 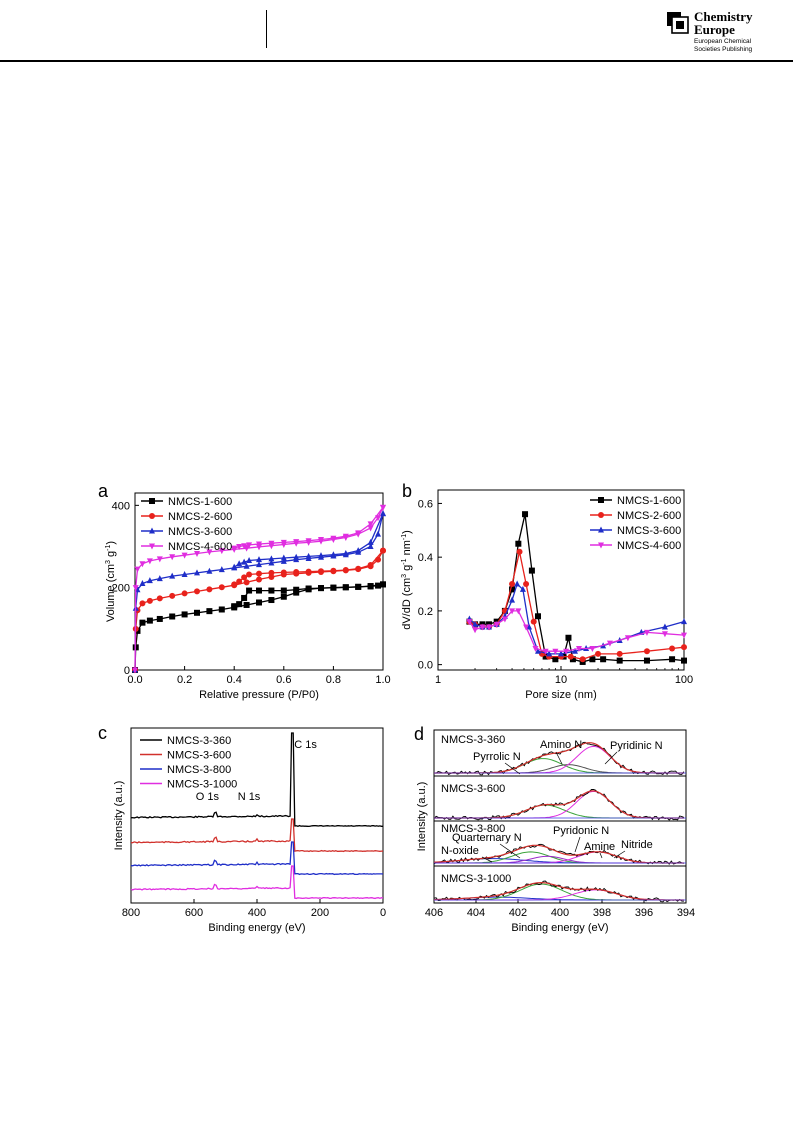 I want to click on legend-label: NMCS-2-600, so click(x=200, y=517).